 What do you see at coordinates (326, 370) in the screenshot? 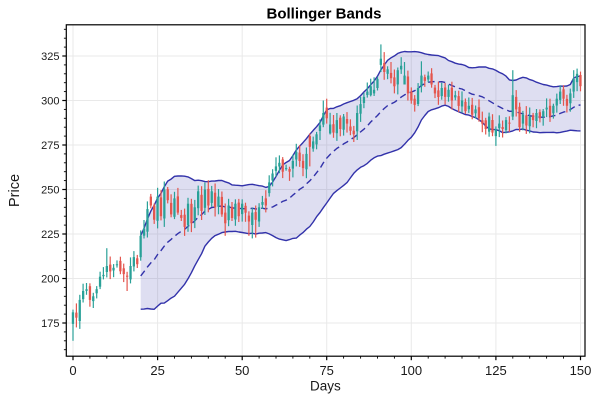
I see `svg-text: 75` at bounding box center [326, 370].